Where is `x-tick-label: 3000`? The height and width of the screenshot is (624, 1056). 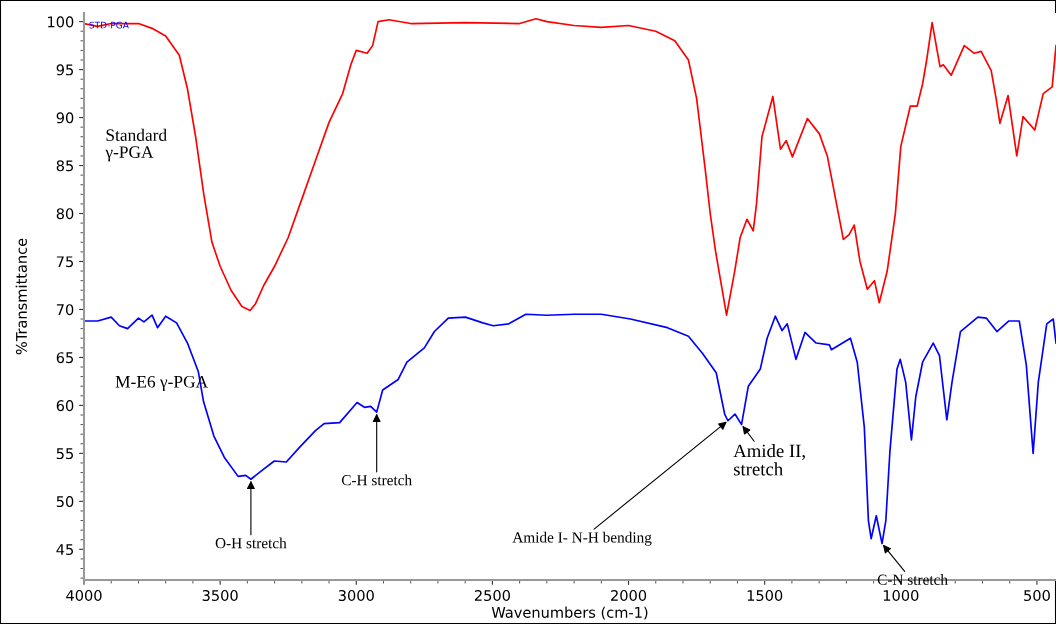 x-tick-label: 3000 is located at coordinates (356, 595).